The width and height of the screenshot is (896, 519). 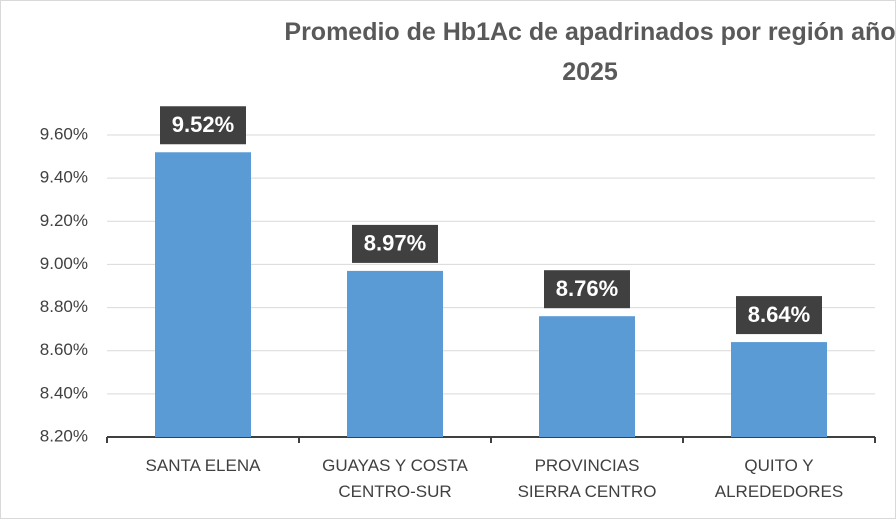 I want to click on data-label: 9.52%, so click(x=203, y=124).